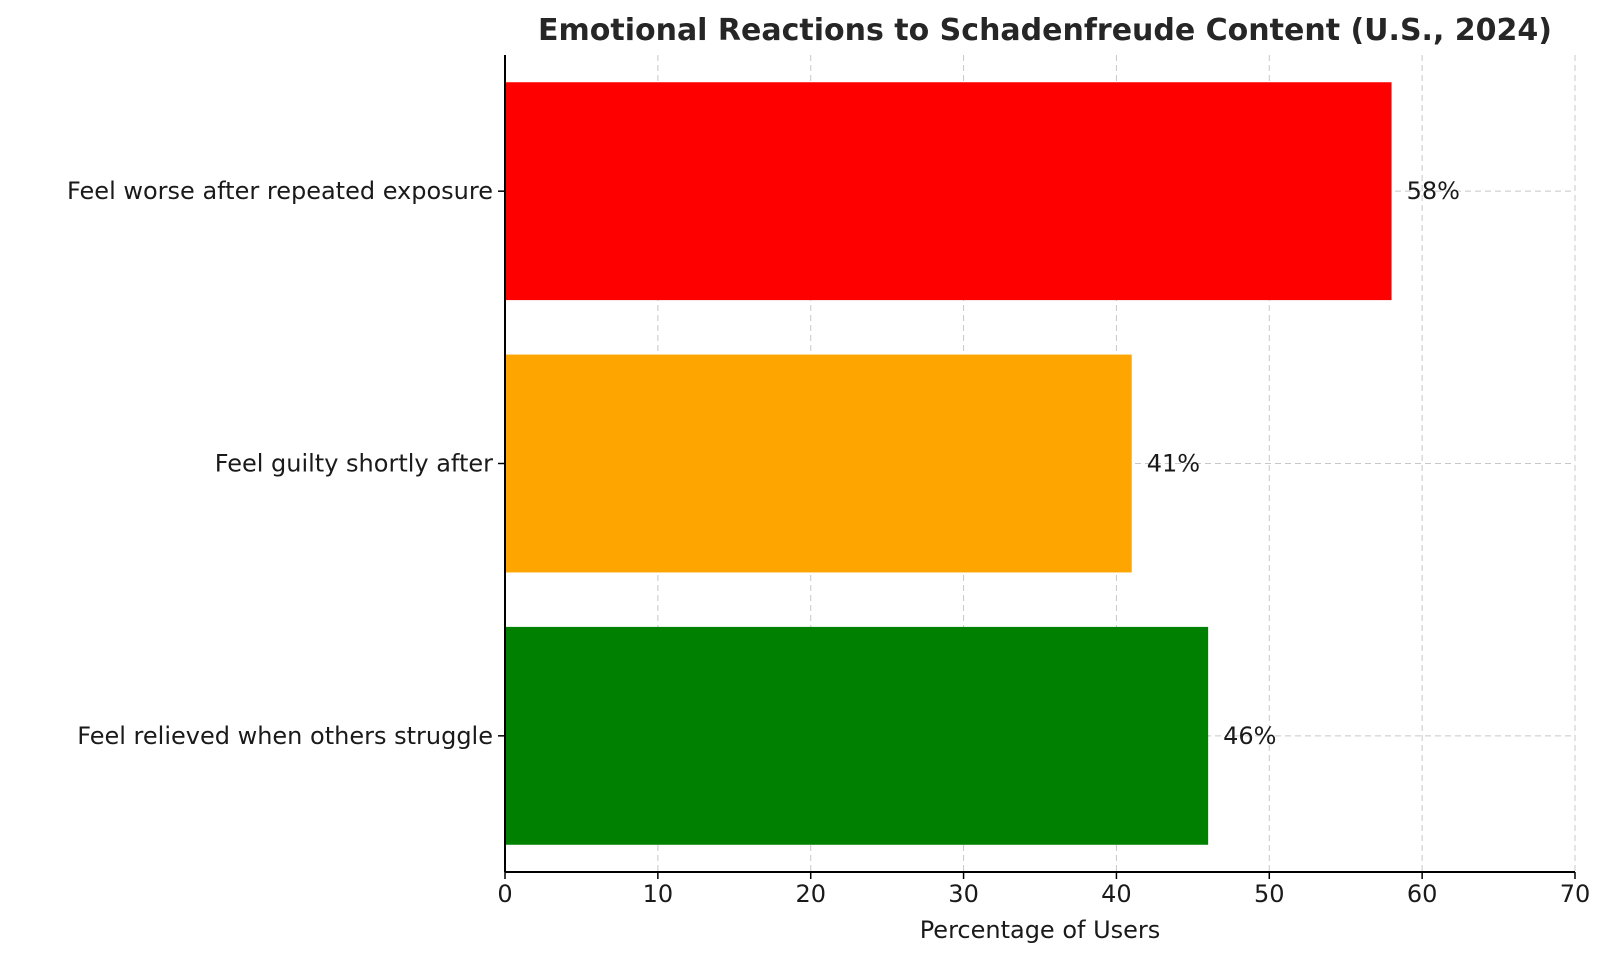 The height and width of the screenshot is (958, 1600). What do you see at coordinates (354, 464) in the screenshot?
I see `category-label: Feel guilty shortly after` at bounding box center [354, 464].